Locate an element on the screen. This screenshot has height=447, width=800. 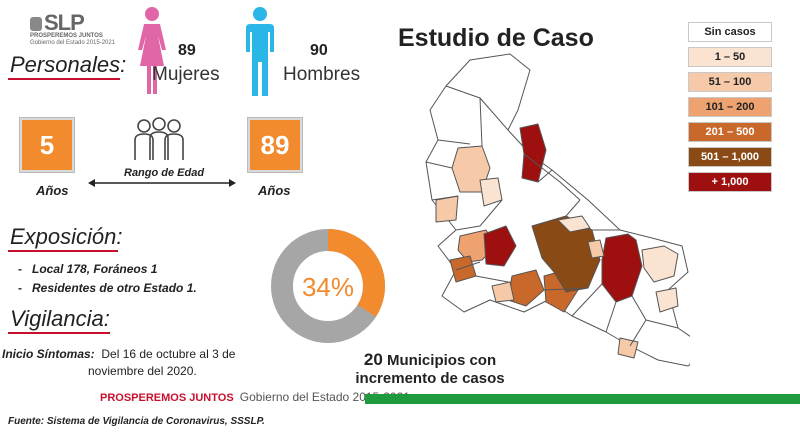
vigilancia-underline is located at coordinates (59, 333).